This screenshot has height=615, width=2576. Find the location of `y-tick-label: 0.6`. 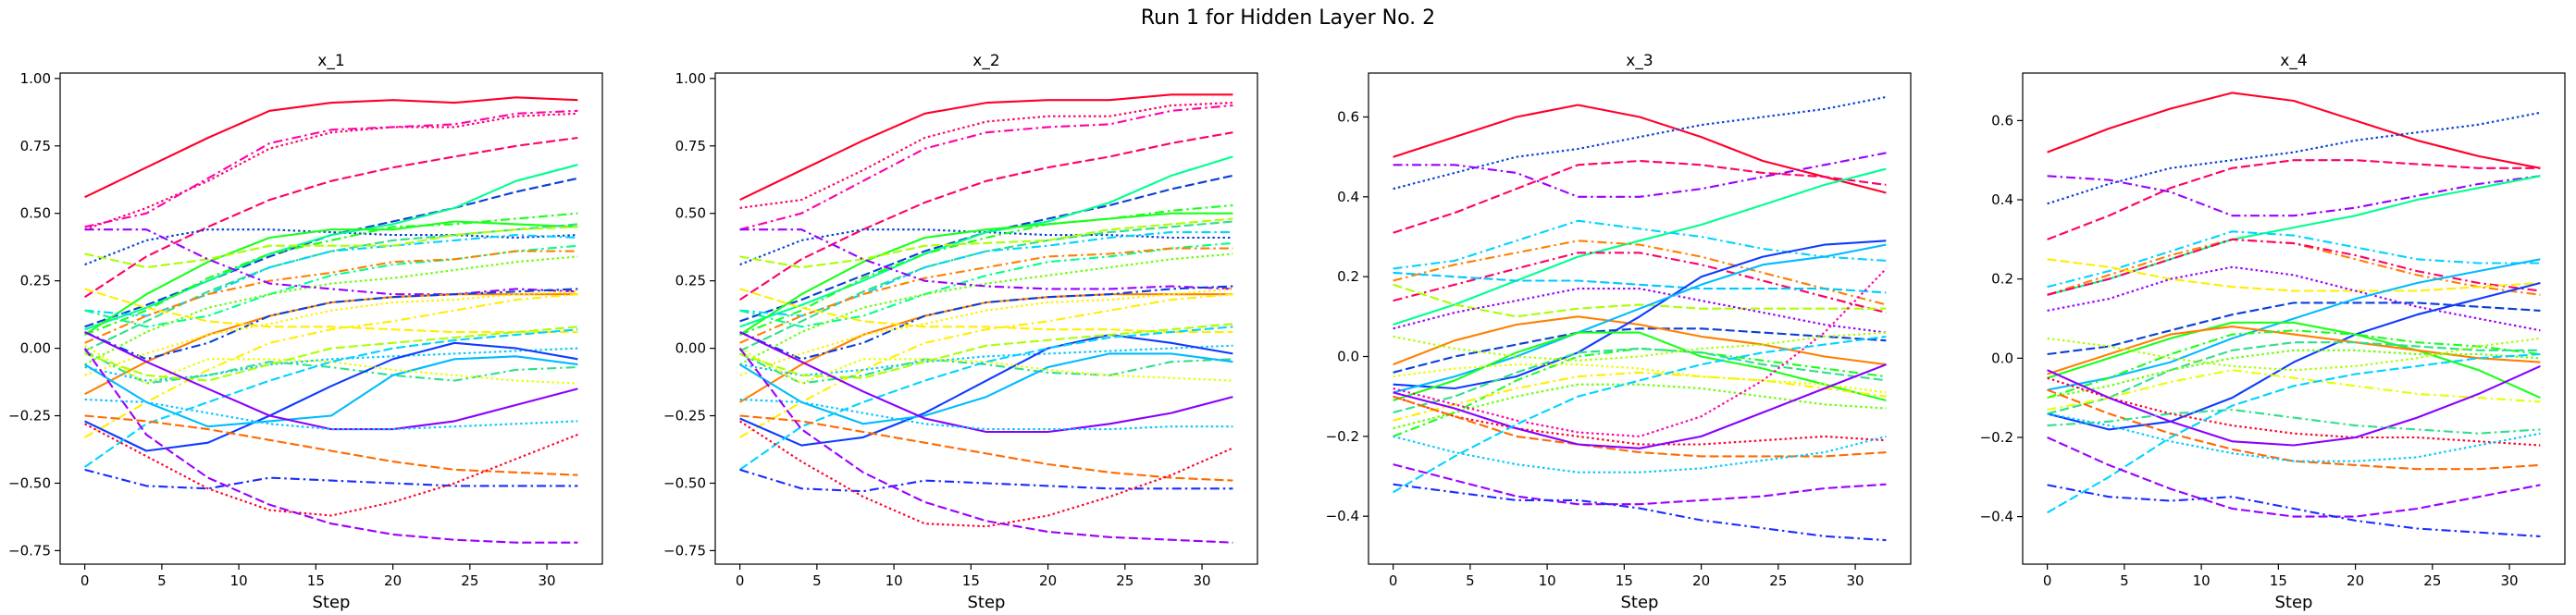

y-tick-label: 0.6 is located at coordinates (1348, 116).